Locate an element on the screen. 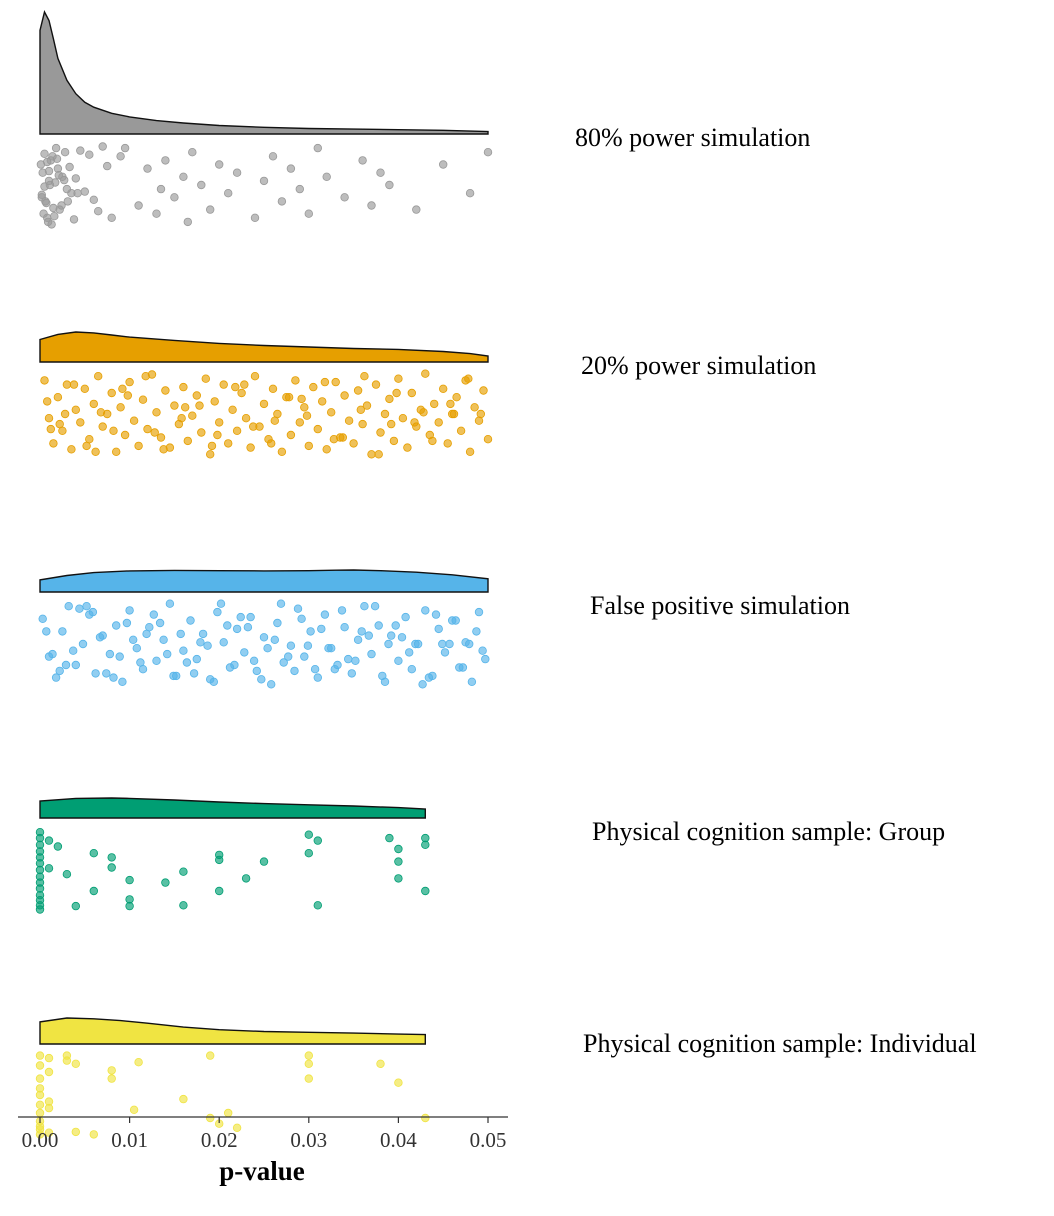 The image size is (1054, 1216). series-label: 20% power simulation is located at coordinates (698, 365).